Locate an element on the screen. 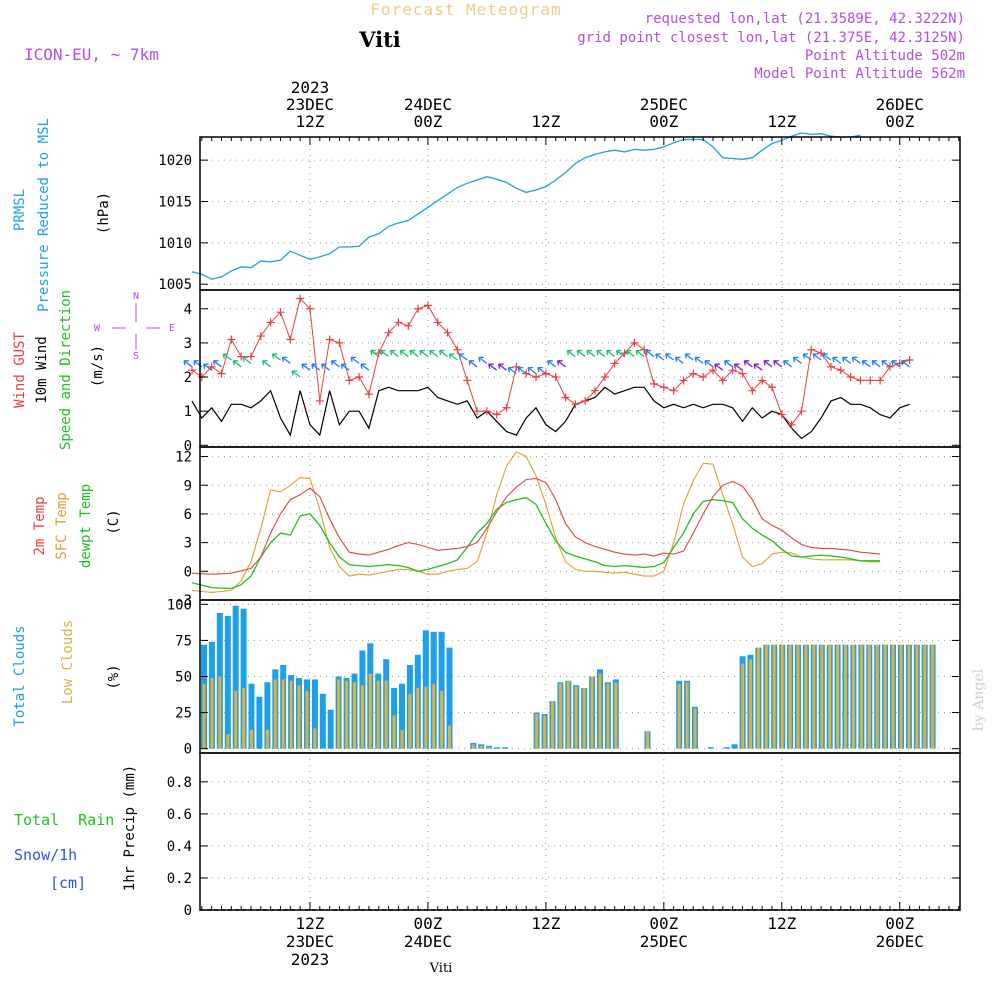  pressure-line is located at coordinates (526, 206).